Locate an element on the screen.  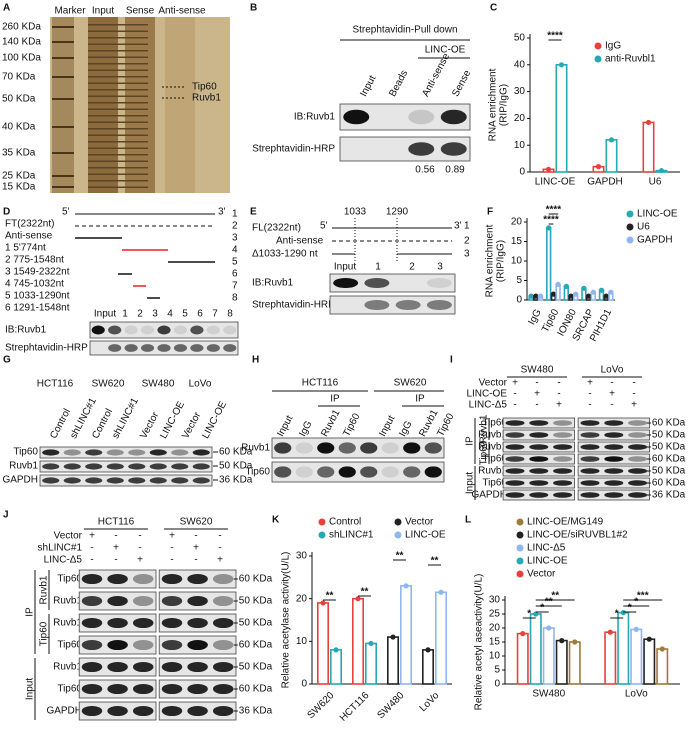
marker-label: 35 KDa is located at coordinates (19, 153).